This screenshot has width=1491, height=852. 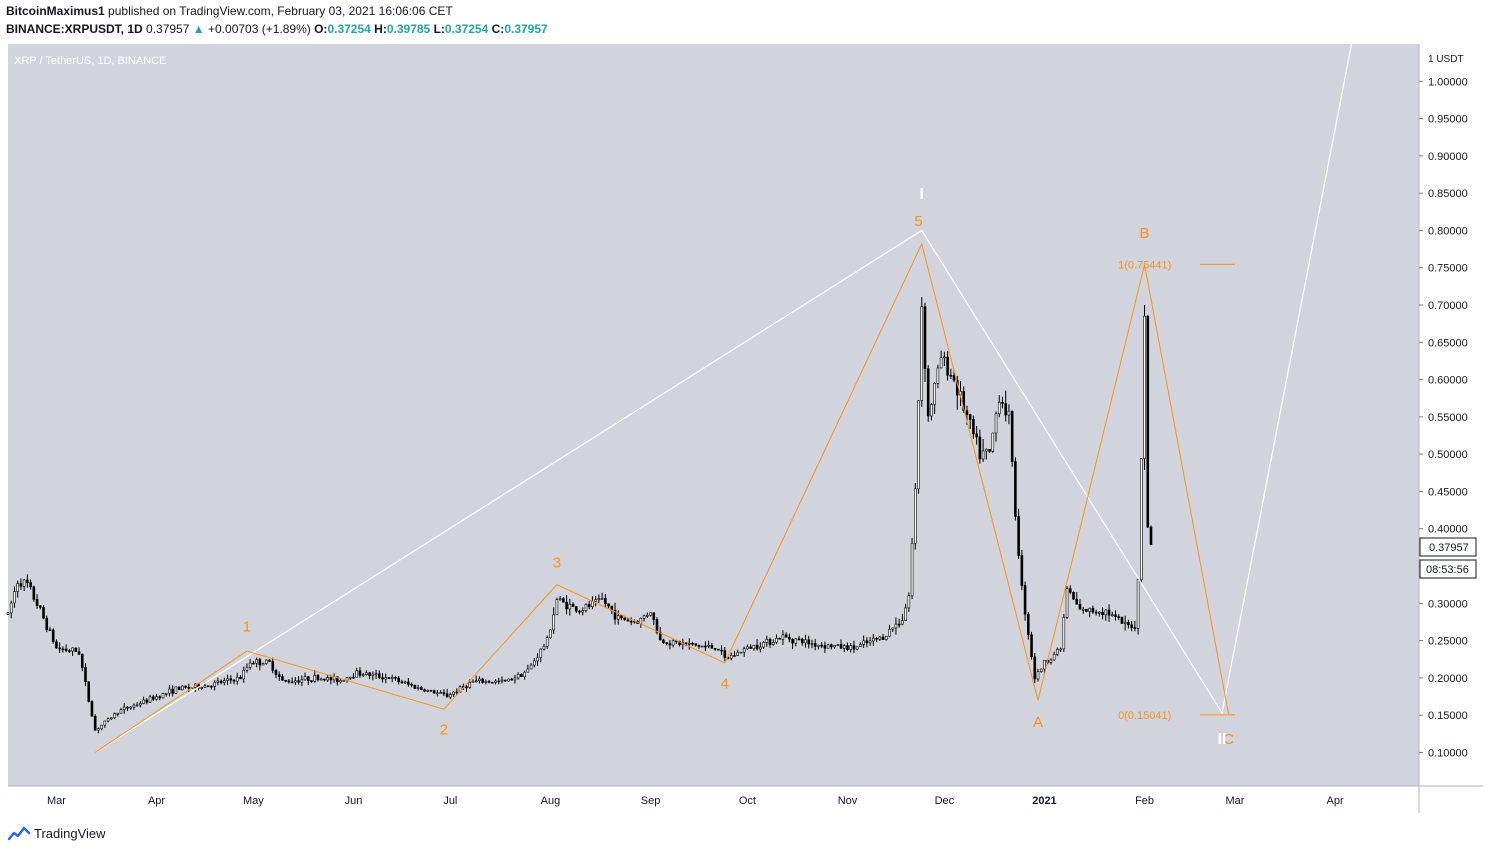 I want to click on y-tick-label: 0.60000, so click(x=1448, y=381).